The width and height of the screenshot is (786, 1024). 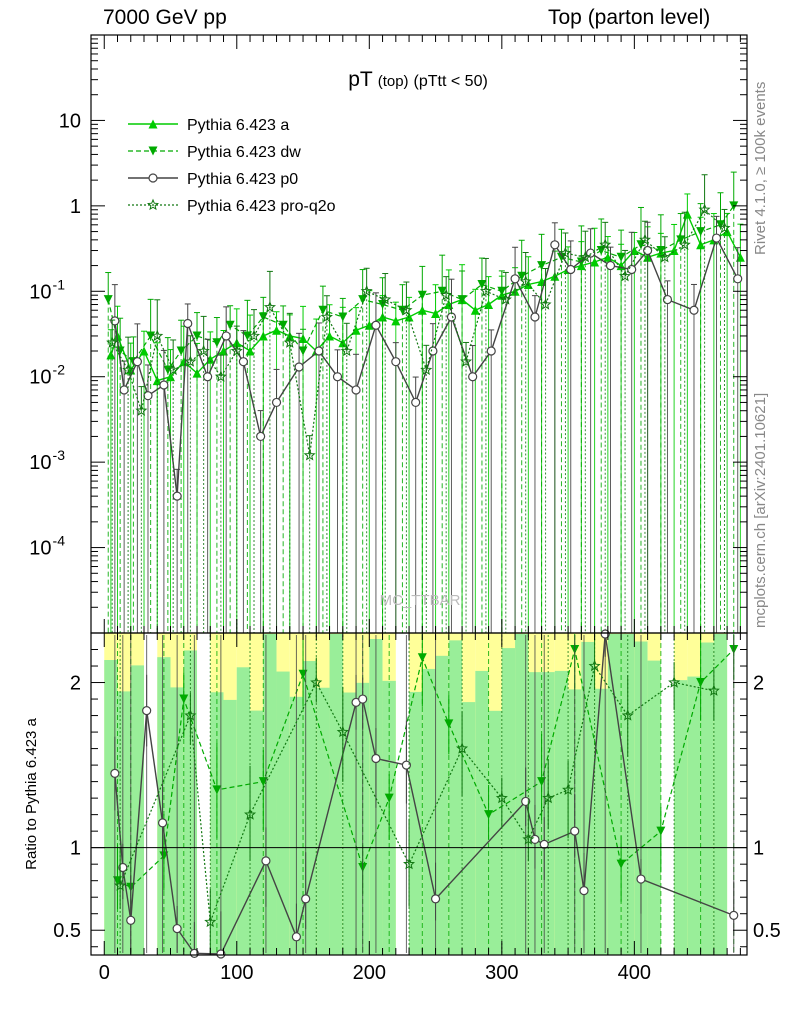 What do you see at coordinates (418, 79) in the screenshot?
I see `chart-title: pT (top) (pTtt < 50)` at bounding box center [418, 79].